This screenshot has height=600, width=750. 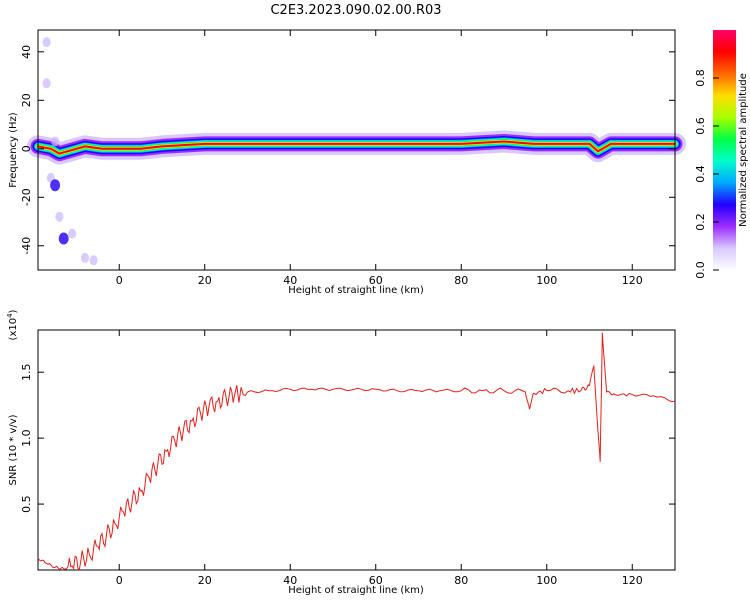 I want to click on snr-ytick-label: 1.5, so click(x=26, y=372).